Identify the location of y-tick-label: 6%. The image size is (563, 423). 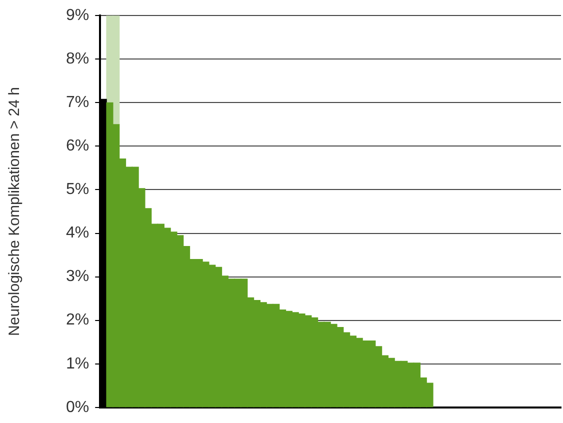
(78, 146).